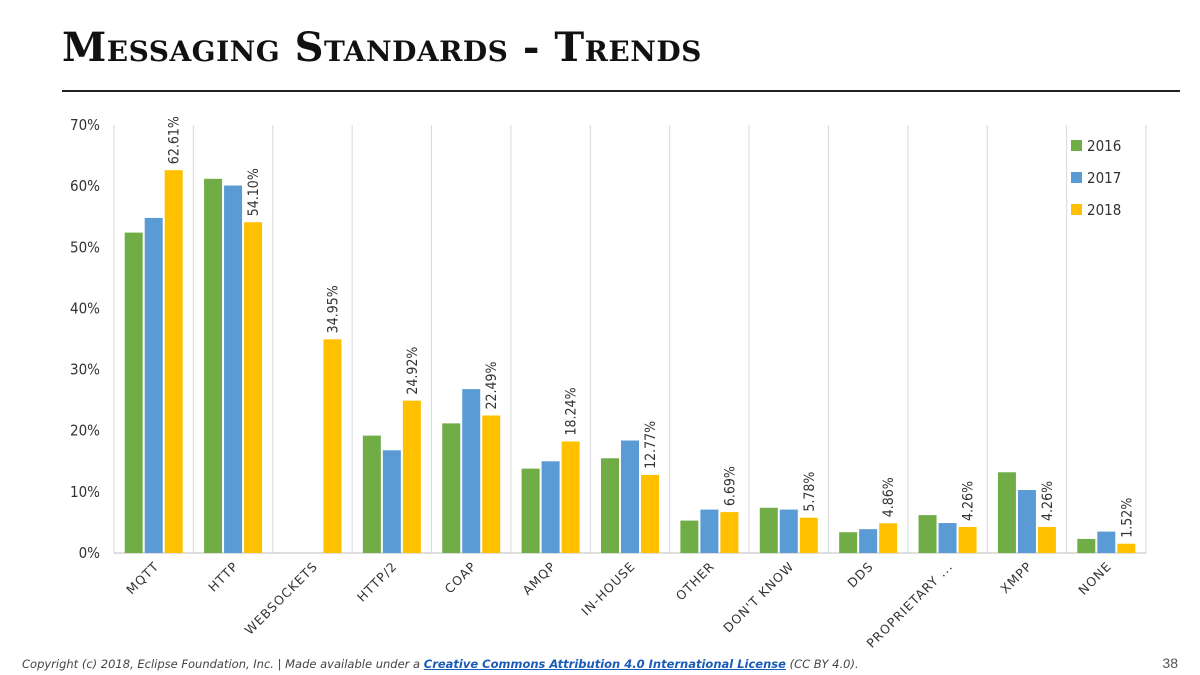  Describe the element at coordinates (1127, 518) in the screenshot. I see `data-label: 1.52%` at that location.